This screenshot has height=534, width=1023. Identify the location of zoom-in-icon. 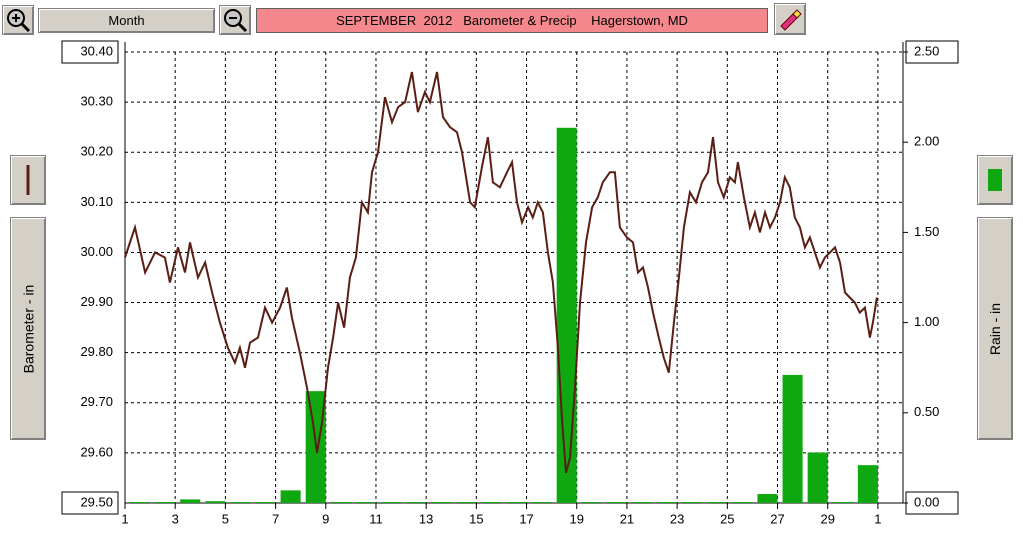
(19, 21).